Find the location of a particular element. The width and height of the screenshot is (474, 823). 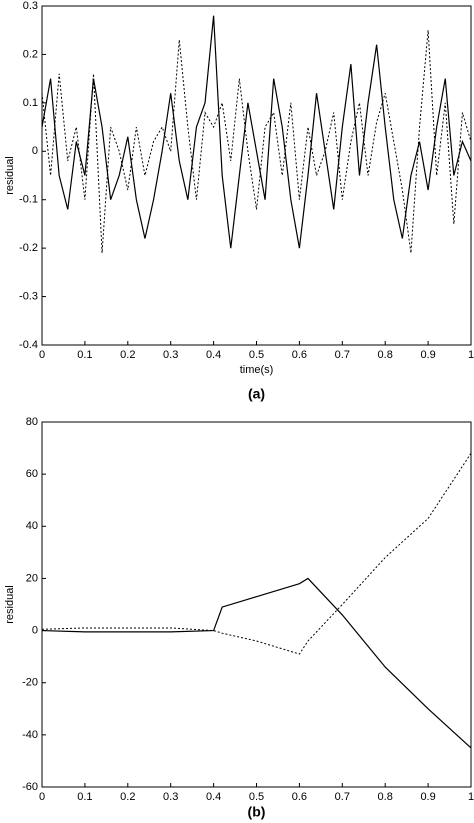

y-tick-label: -0.3 is located at coordinates (28, 296).